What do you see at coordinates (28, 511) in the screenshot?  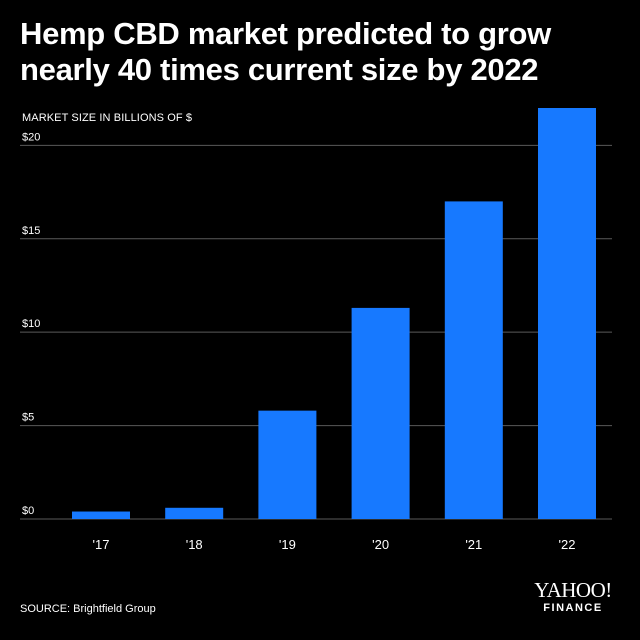 I see `y-tick-label: $0` at bounding box center [28, 511].